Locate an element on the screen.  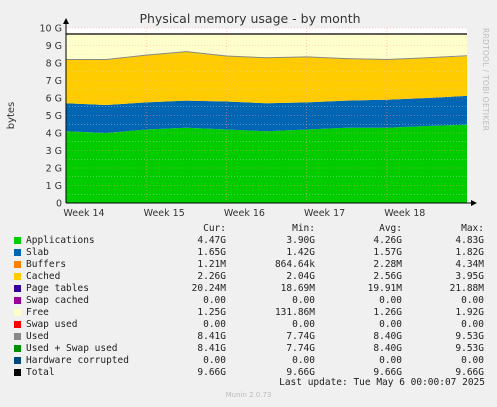
legend-row-total: Total 9.66G 9.66G 9.66G 9.66G is located at coordinates (248, 373).